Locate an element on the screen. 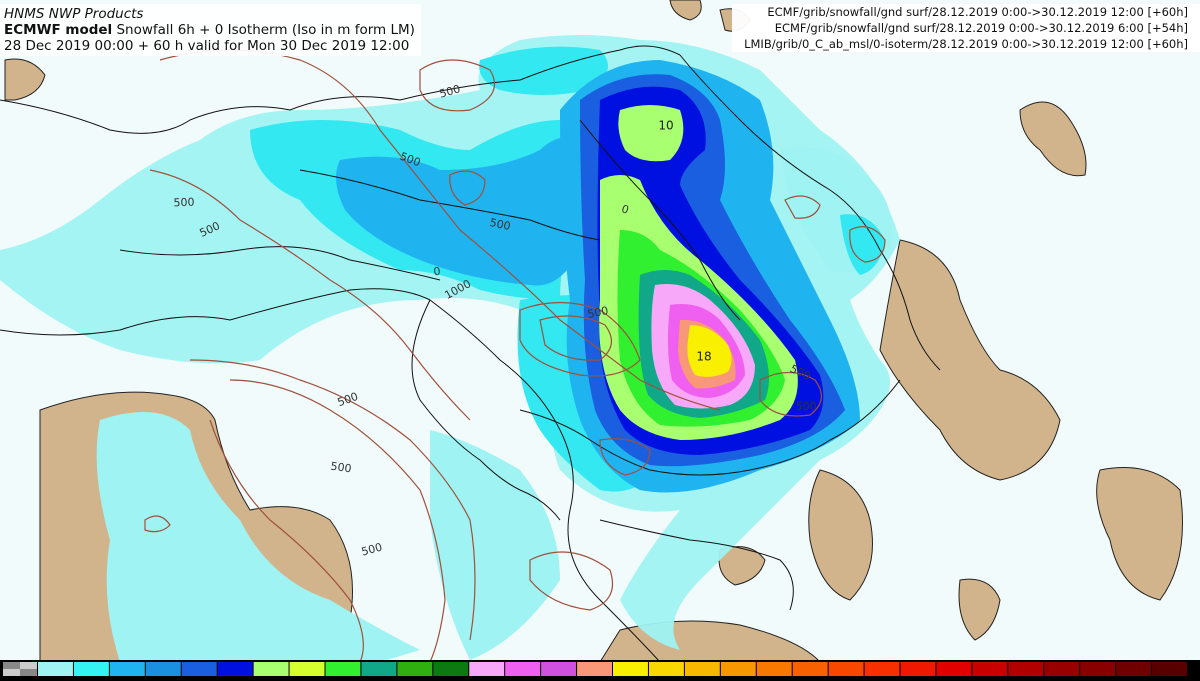 This screenshot has height=681, width=1200. colorbar-label: 5.0 is located at coordinates (218, 678).